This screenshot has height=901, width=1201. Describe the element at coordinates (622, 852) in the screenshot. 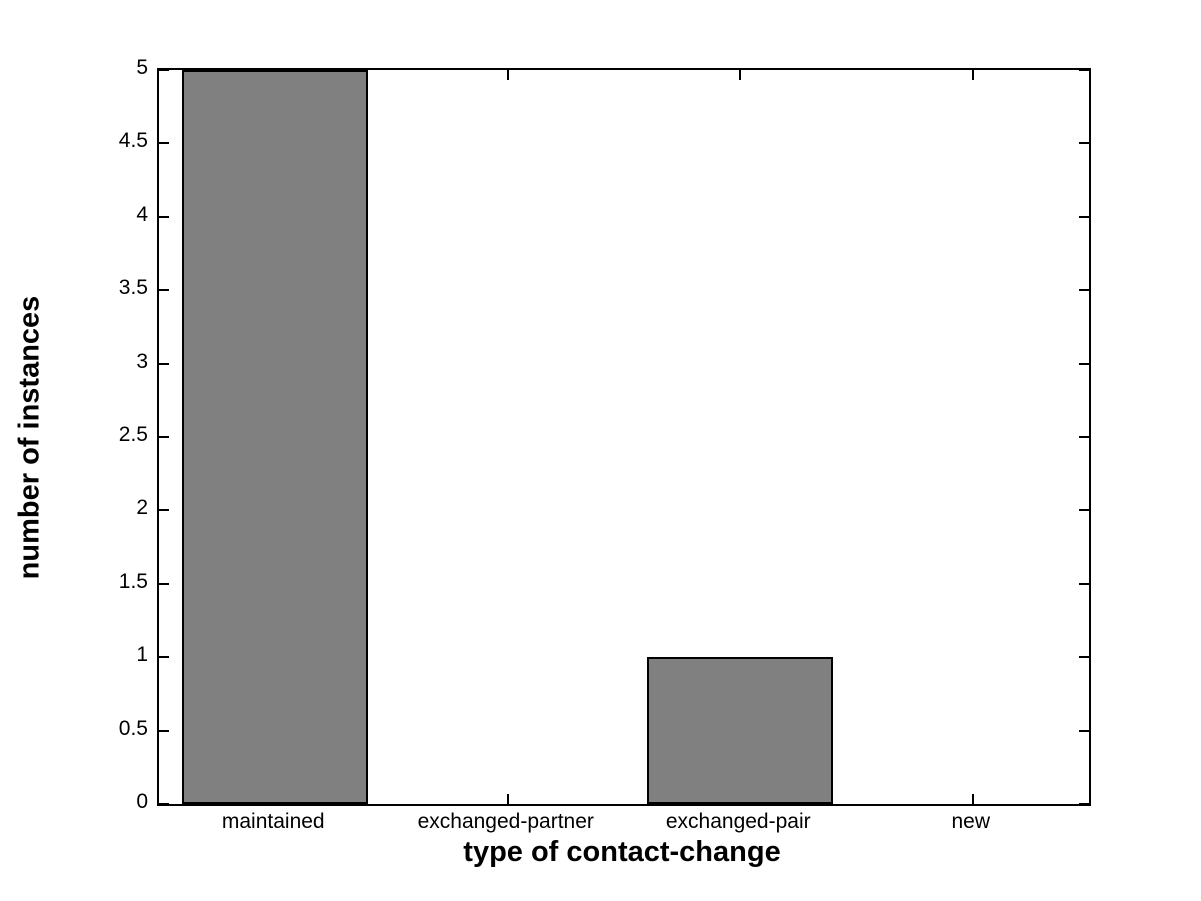

I see `x-axis-title: type of contact-change` at that location.